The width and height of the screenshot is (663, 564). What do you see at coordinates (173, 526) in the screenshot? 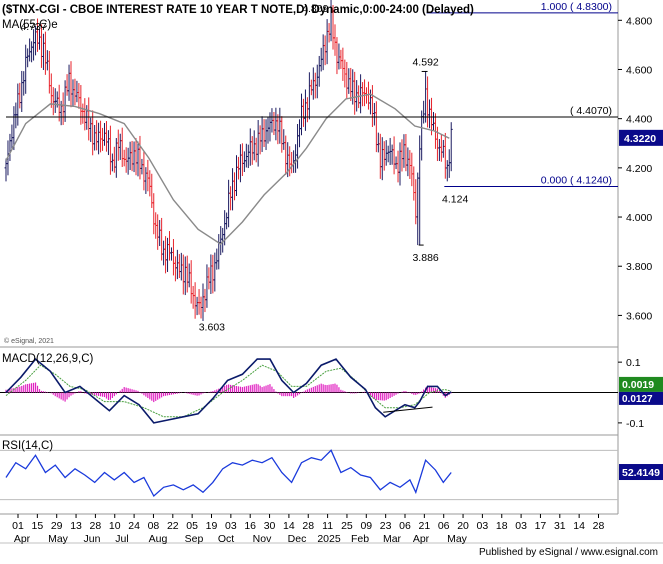
I see `x-tick-label: 22` at bounding box center [173, 526].